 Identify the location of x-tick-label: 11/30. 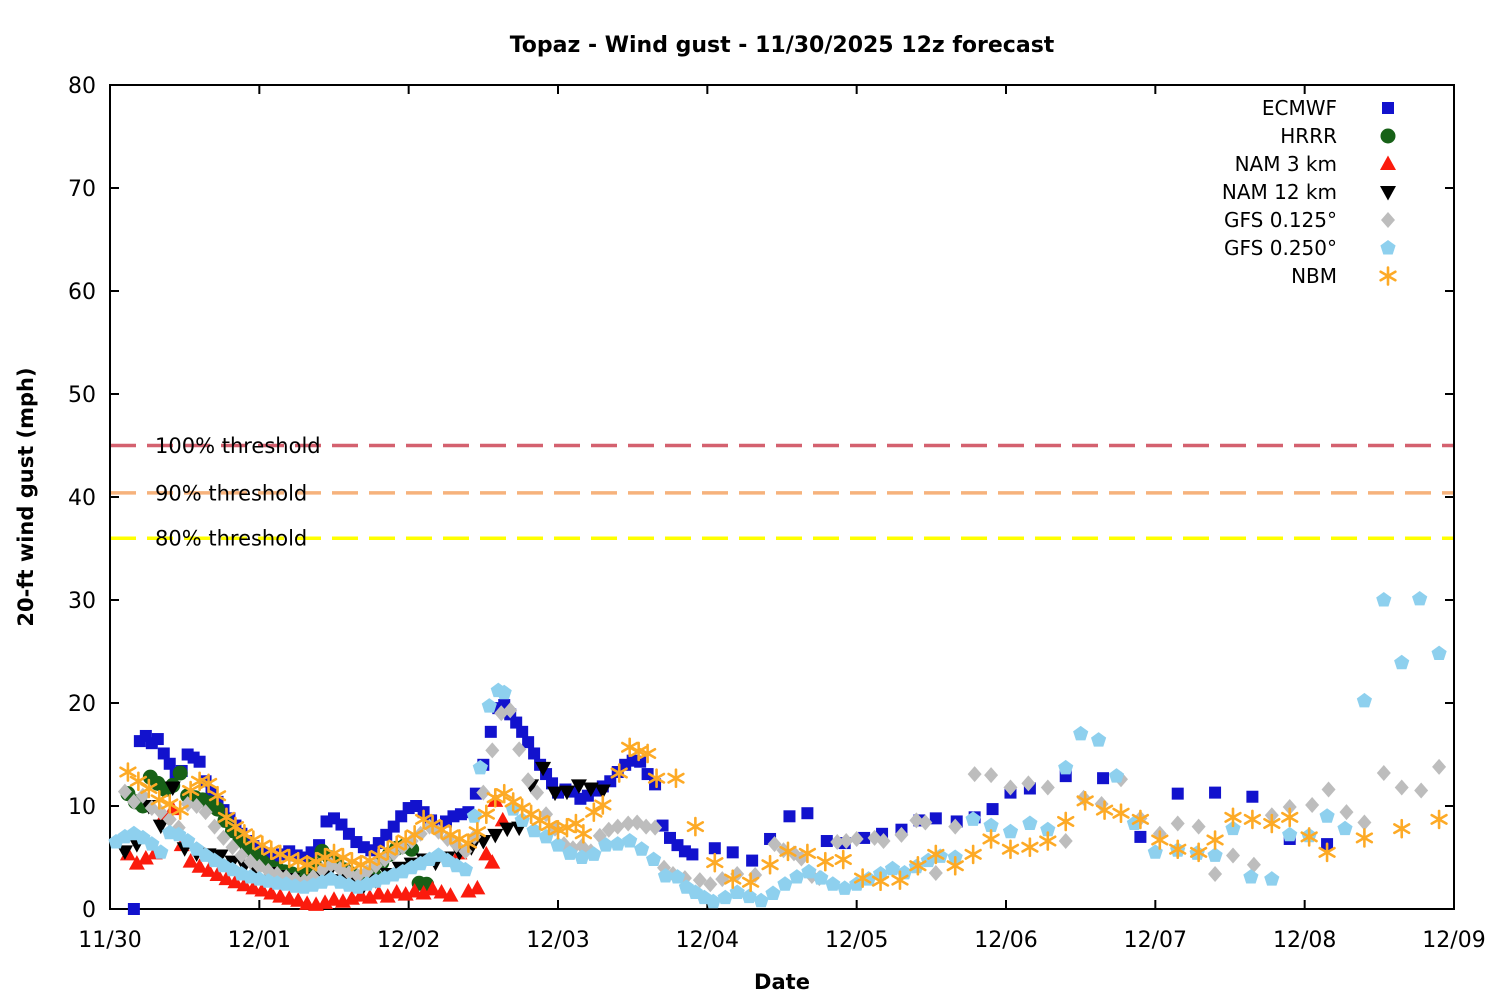
(109, 940).